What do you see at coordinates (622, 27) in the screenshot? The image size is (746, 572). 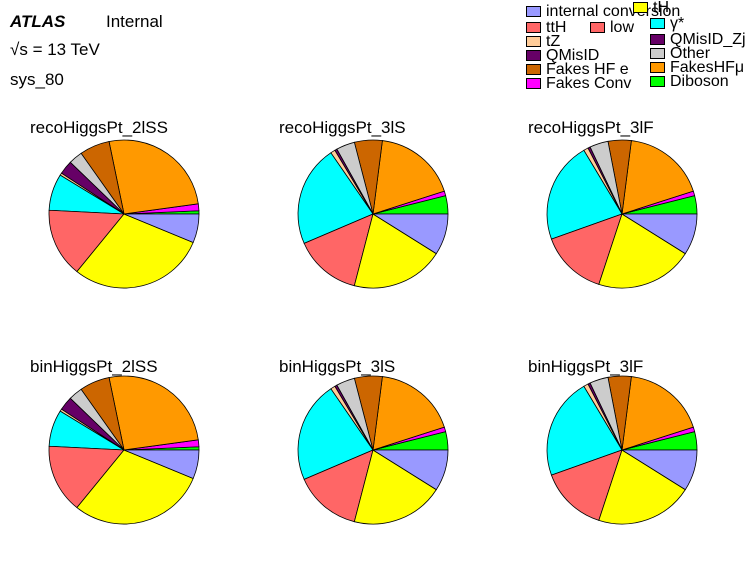 I see `legend-label: low` at bounding box center [622, 27].